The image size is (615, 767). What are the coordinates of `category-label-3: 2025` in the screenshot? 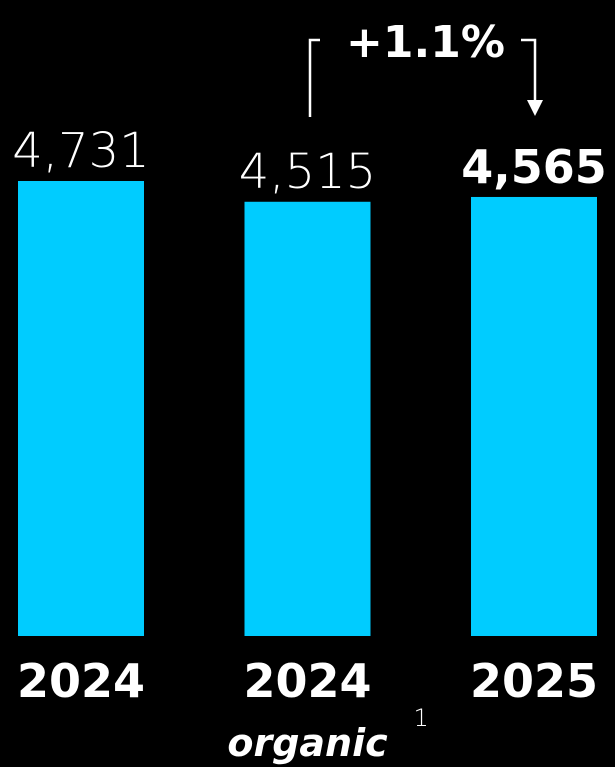 It's located at (534, 681).